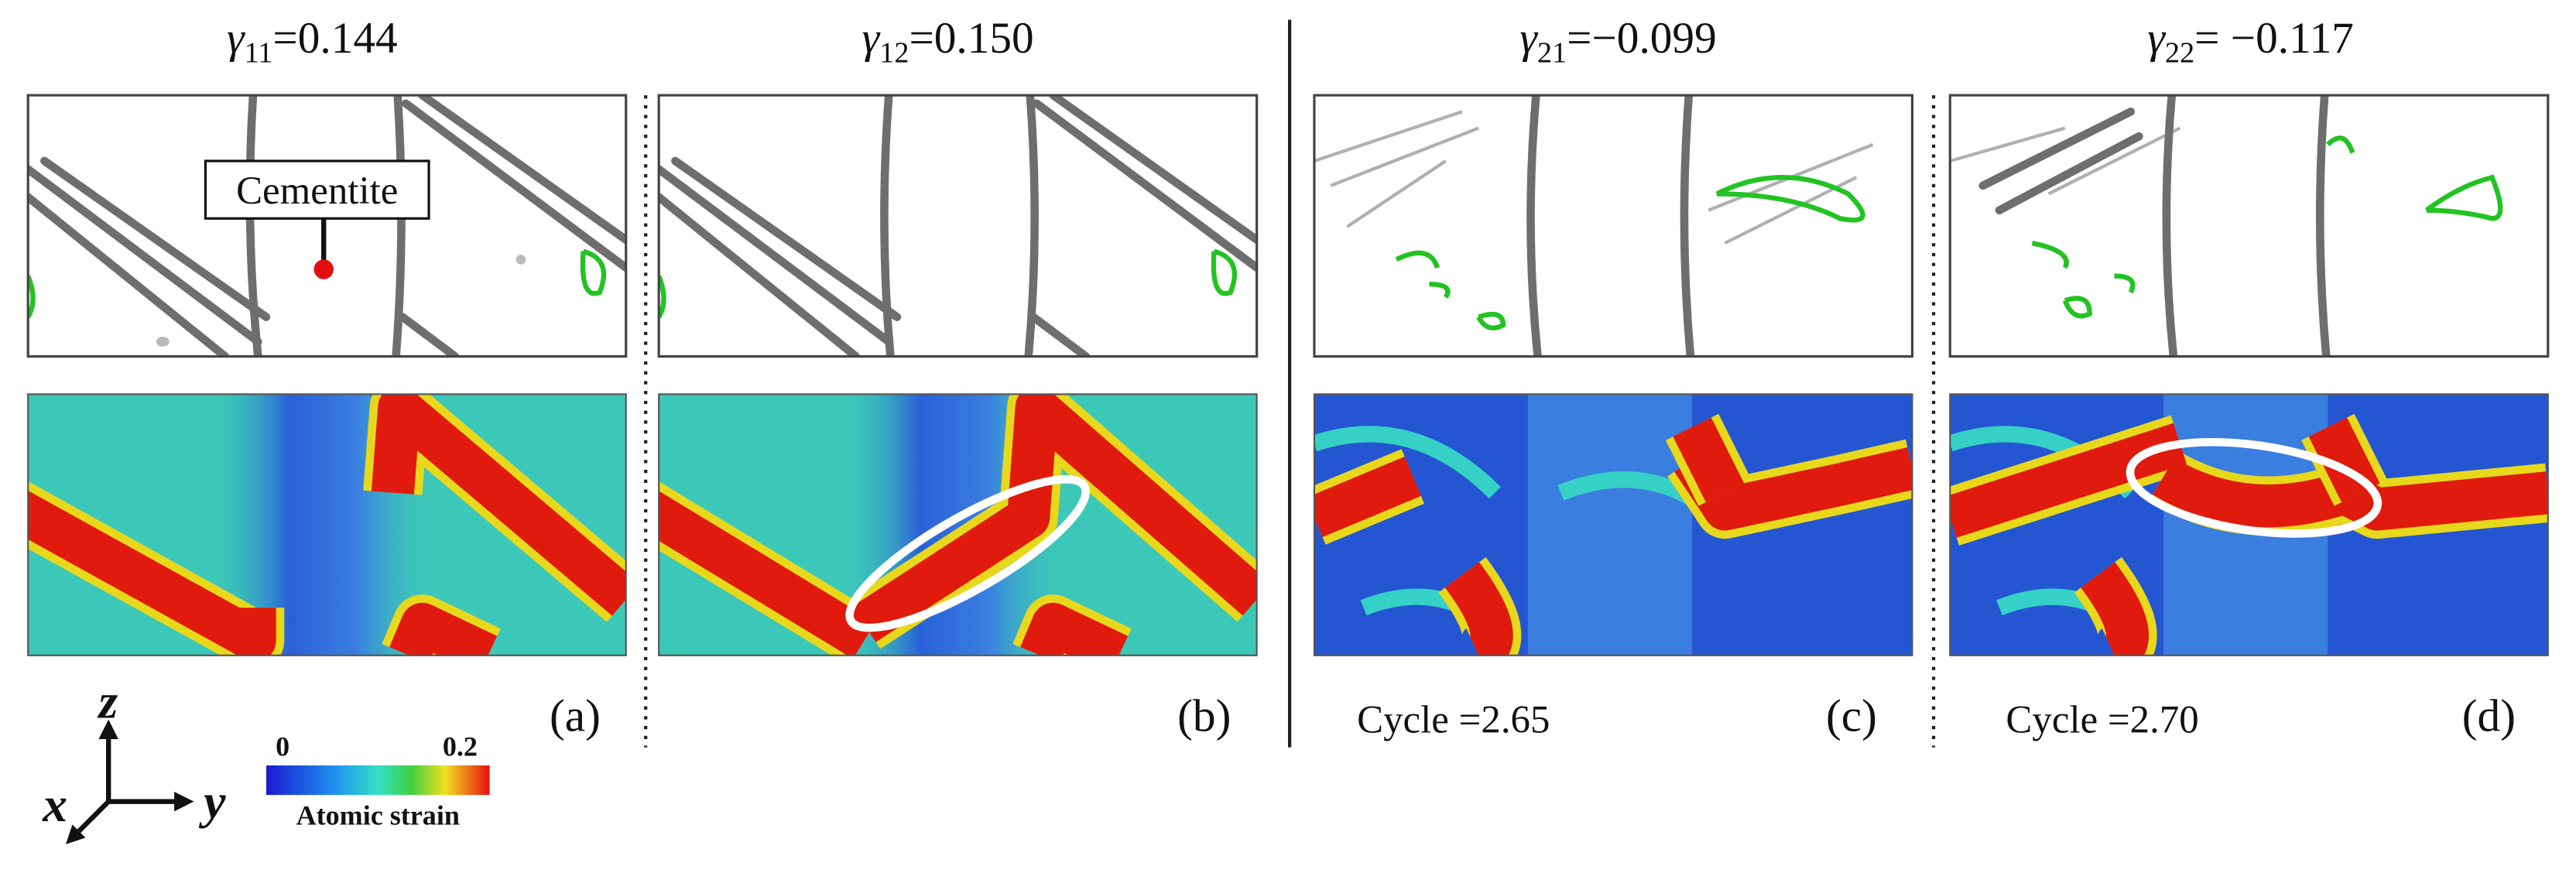 The image size is (2576, 873). Describe the element at coordinates (282, 746) in the screenshot. I see `colorbar-min: 0` at that location.